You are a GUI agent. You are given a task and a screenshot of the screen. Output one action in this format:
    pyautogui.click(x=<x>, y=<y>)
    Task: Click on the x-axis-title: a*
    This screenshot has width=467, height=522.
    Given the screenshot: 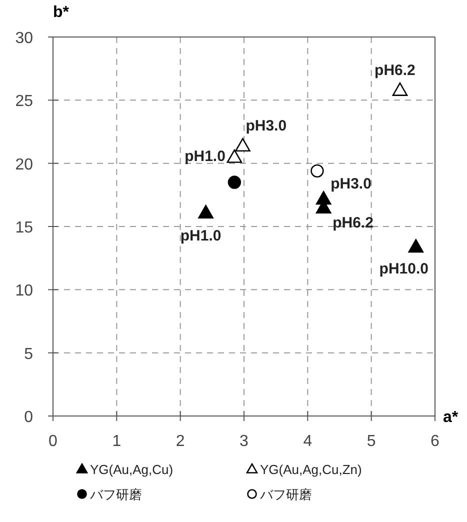 What is the action you would take?
    pyautogui.click(x=451, y=417)
    